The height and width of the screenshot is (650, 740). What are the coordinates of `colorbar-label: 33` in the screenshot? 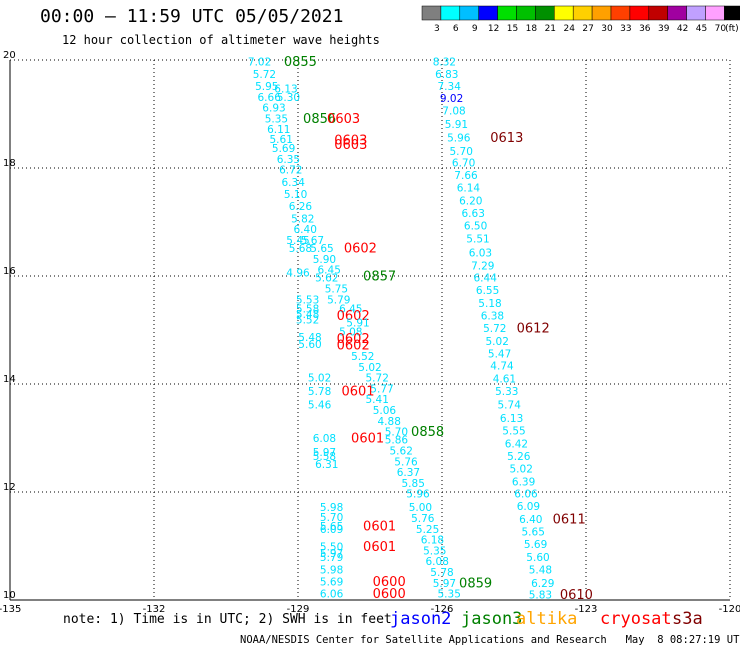 It's located at (625, 29).